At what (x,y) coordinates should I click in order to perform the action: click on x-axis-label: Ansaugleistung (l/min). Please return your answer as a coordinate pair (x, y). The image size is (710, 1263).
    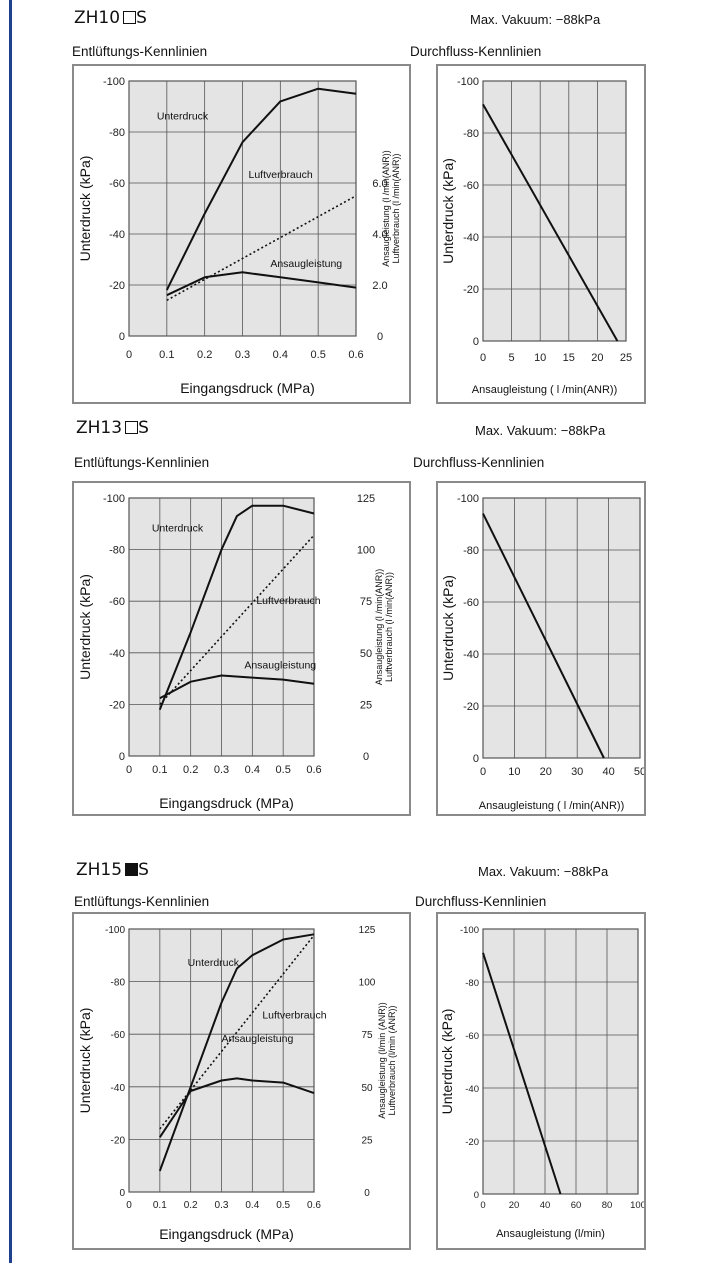
    Looking at the image, I should click on (550, 1234).